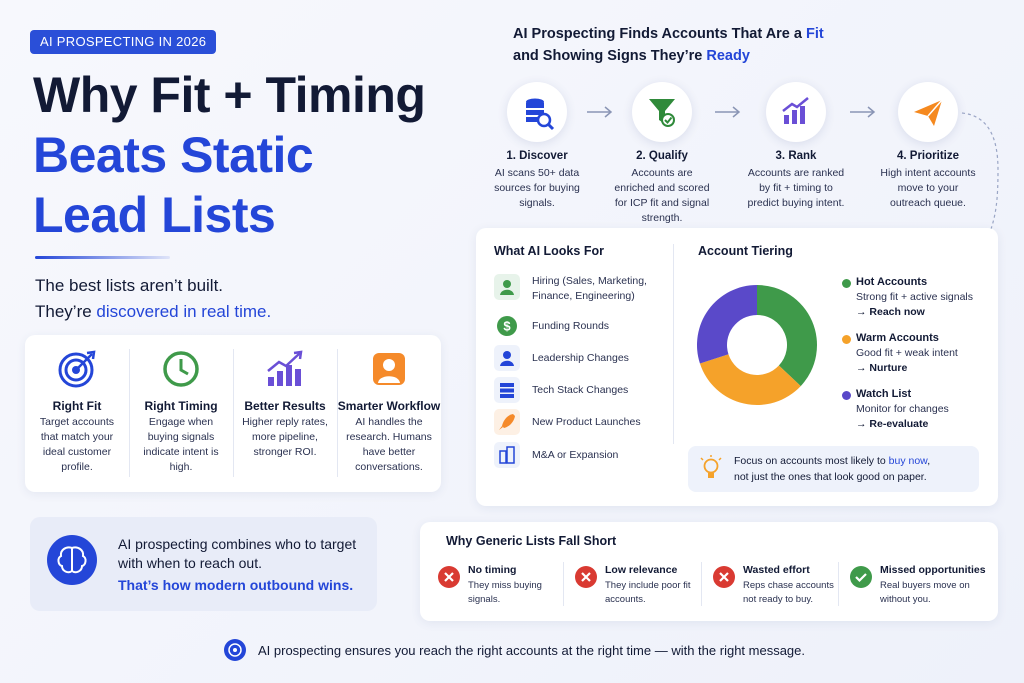 The image size is (1024, 683). What do you see at coordinates (745, 251) in the screenshot?
I see `chart-title: Account Tiering` at bounding box center [745, 251].